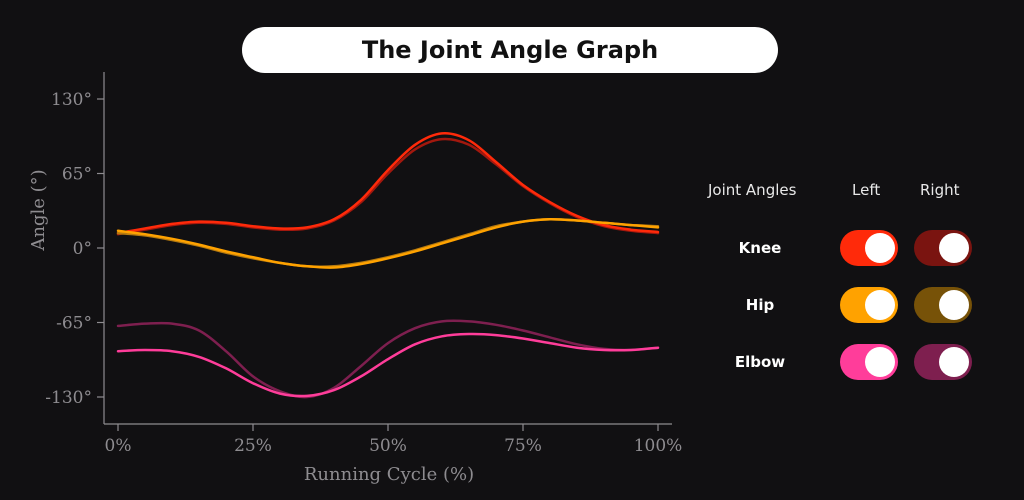  What do you see at coordinates (71, 100) in the screenshot?
I see `y-tick-label: 130°` at bounding box center [71, 100].